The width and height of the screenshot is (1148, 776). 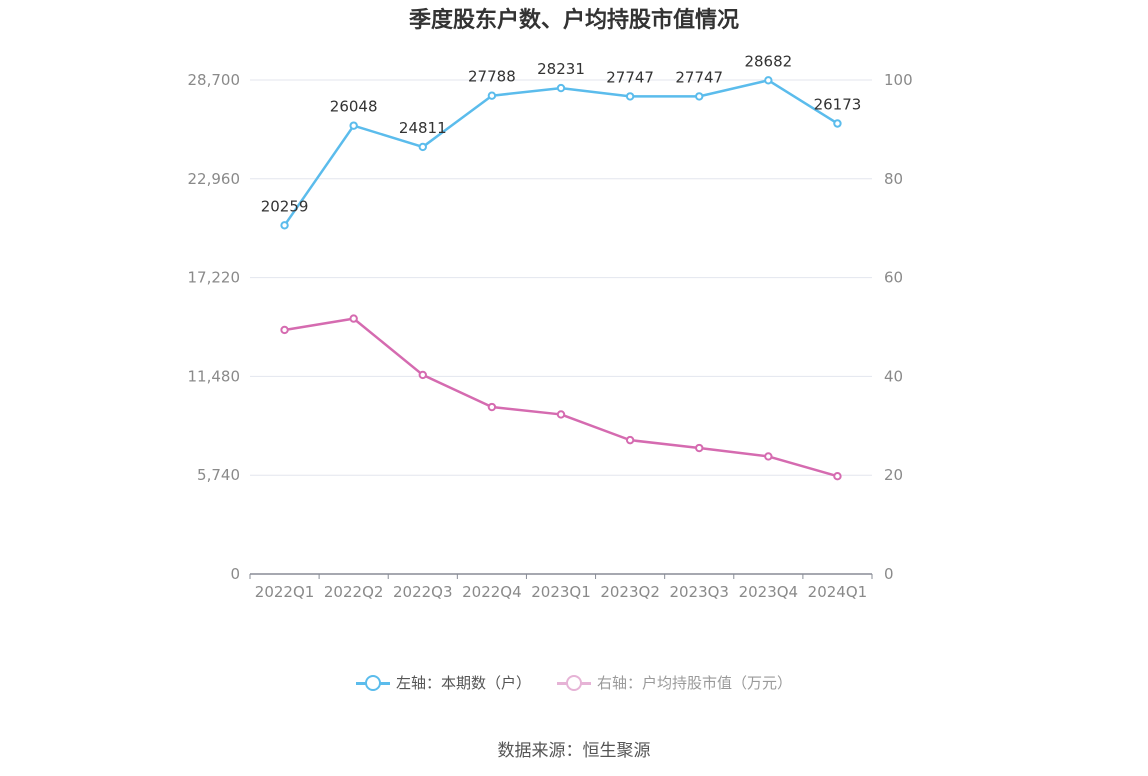 I want to click on y-left-tick-label: 28,700, so click(x=214, y=80).